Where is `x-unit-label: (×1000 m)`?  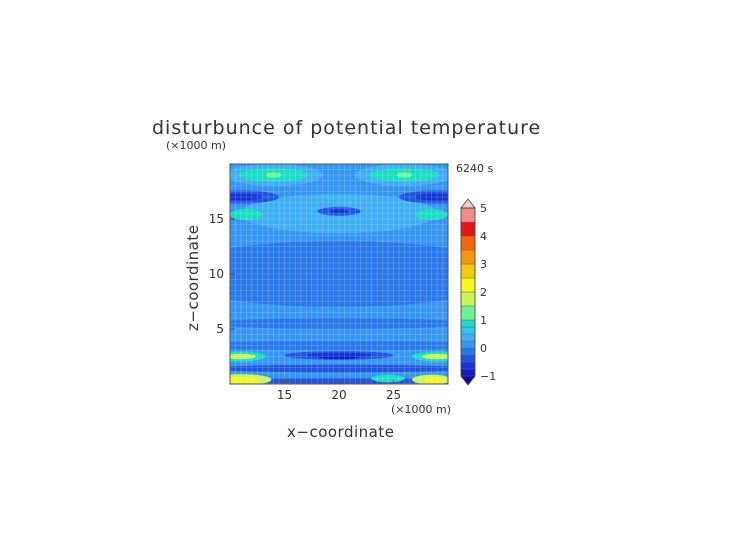 x-unit-label: (×1000 m) is located at coordinates (421, 409).